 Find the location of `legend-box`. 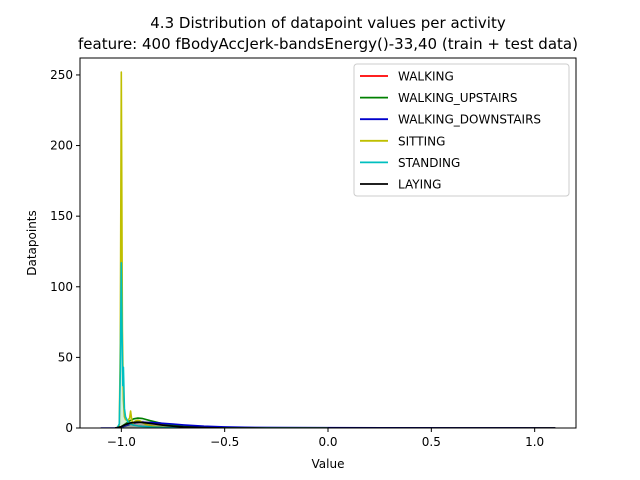

legend-box is located at coordinates (461, 130).